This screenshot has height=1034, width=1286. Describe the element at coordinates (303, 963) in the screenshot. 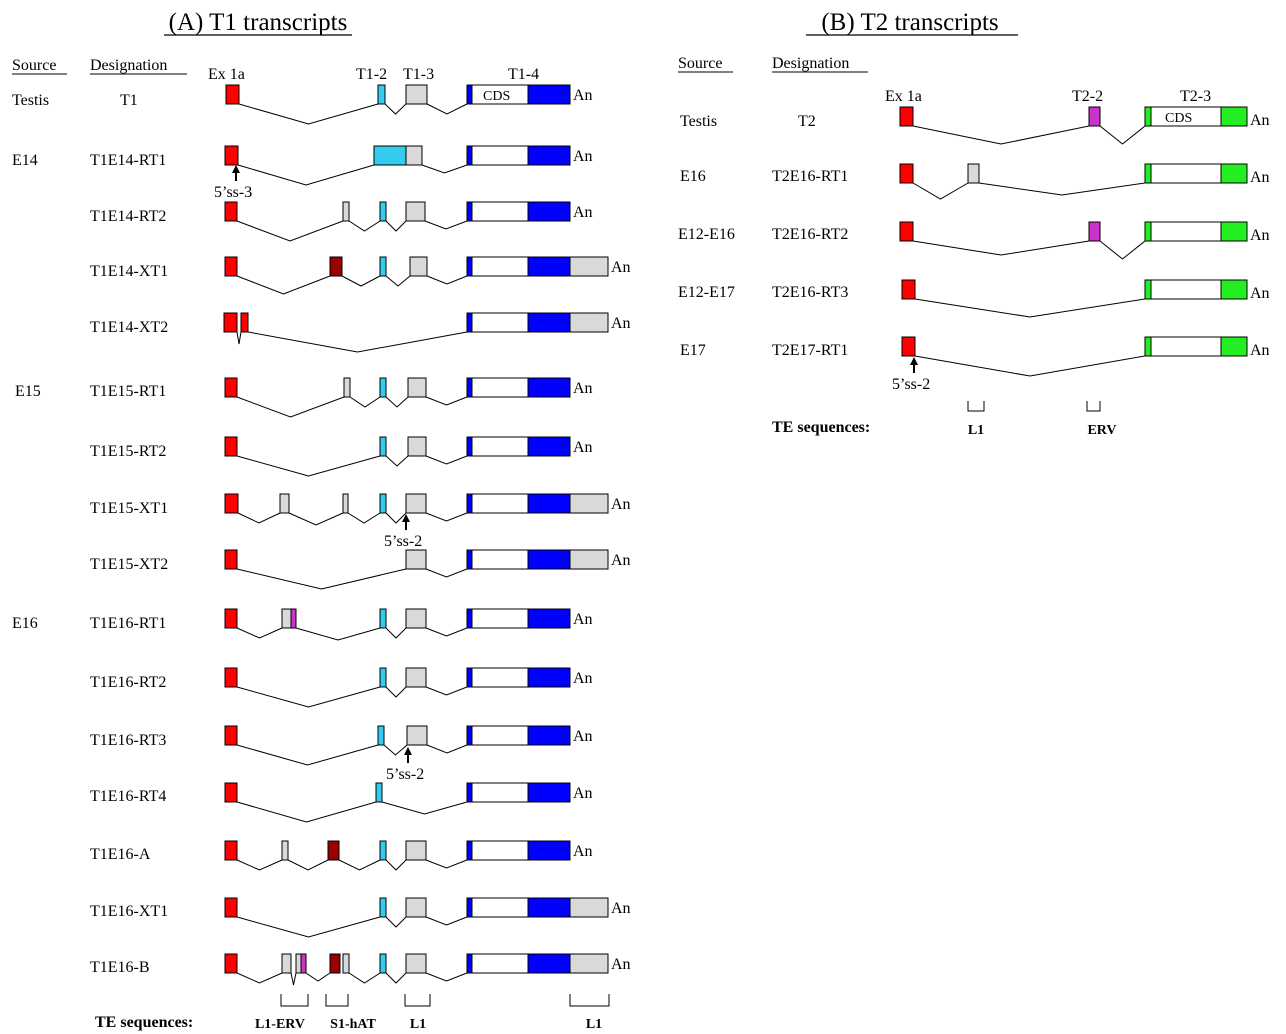

I see `exon-alt-magenta` at that location.